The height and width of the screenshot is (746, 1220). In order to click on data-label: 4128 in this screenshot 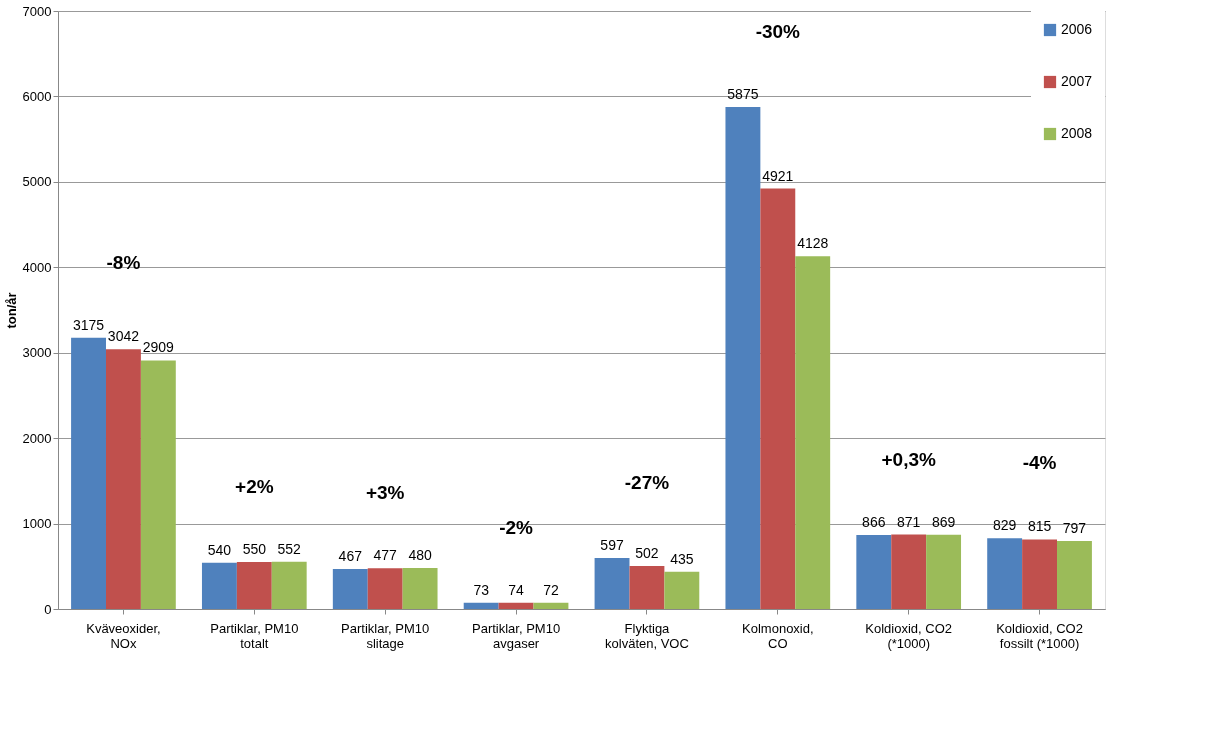, I will do `click(813, 243)`.